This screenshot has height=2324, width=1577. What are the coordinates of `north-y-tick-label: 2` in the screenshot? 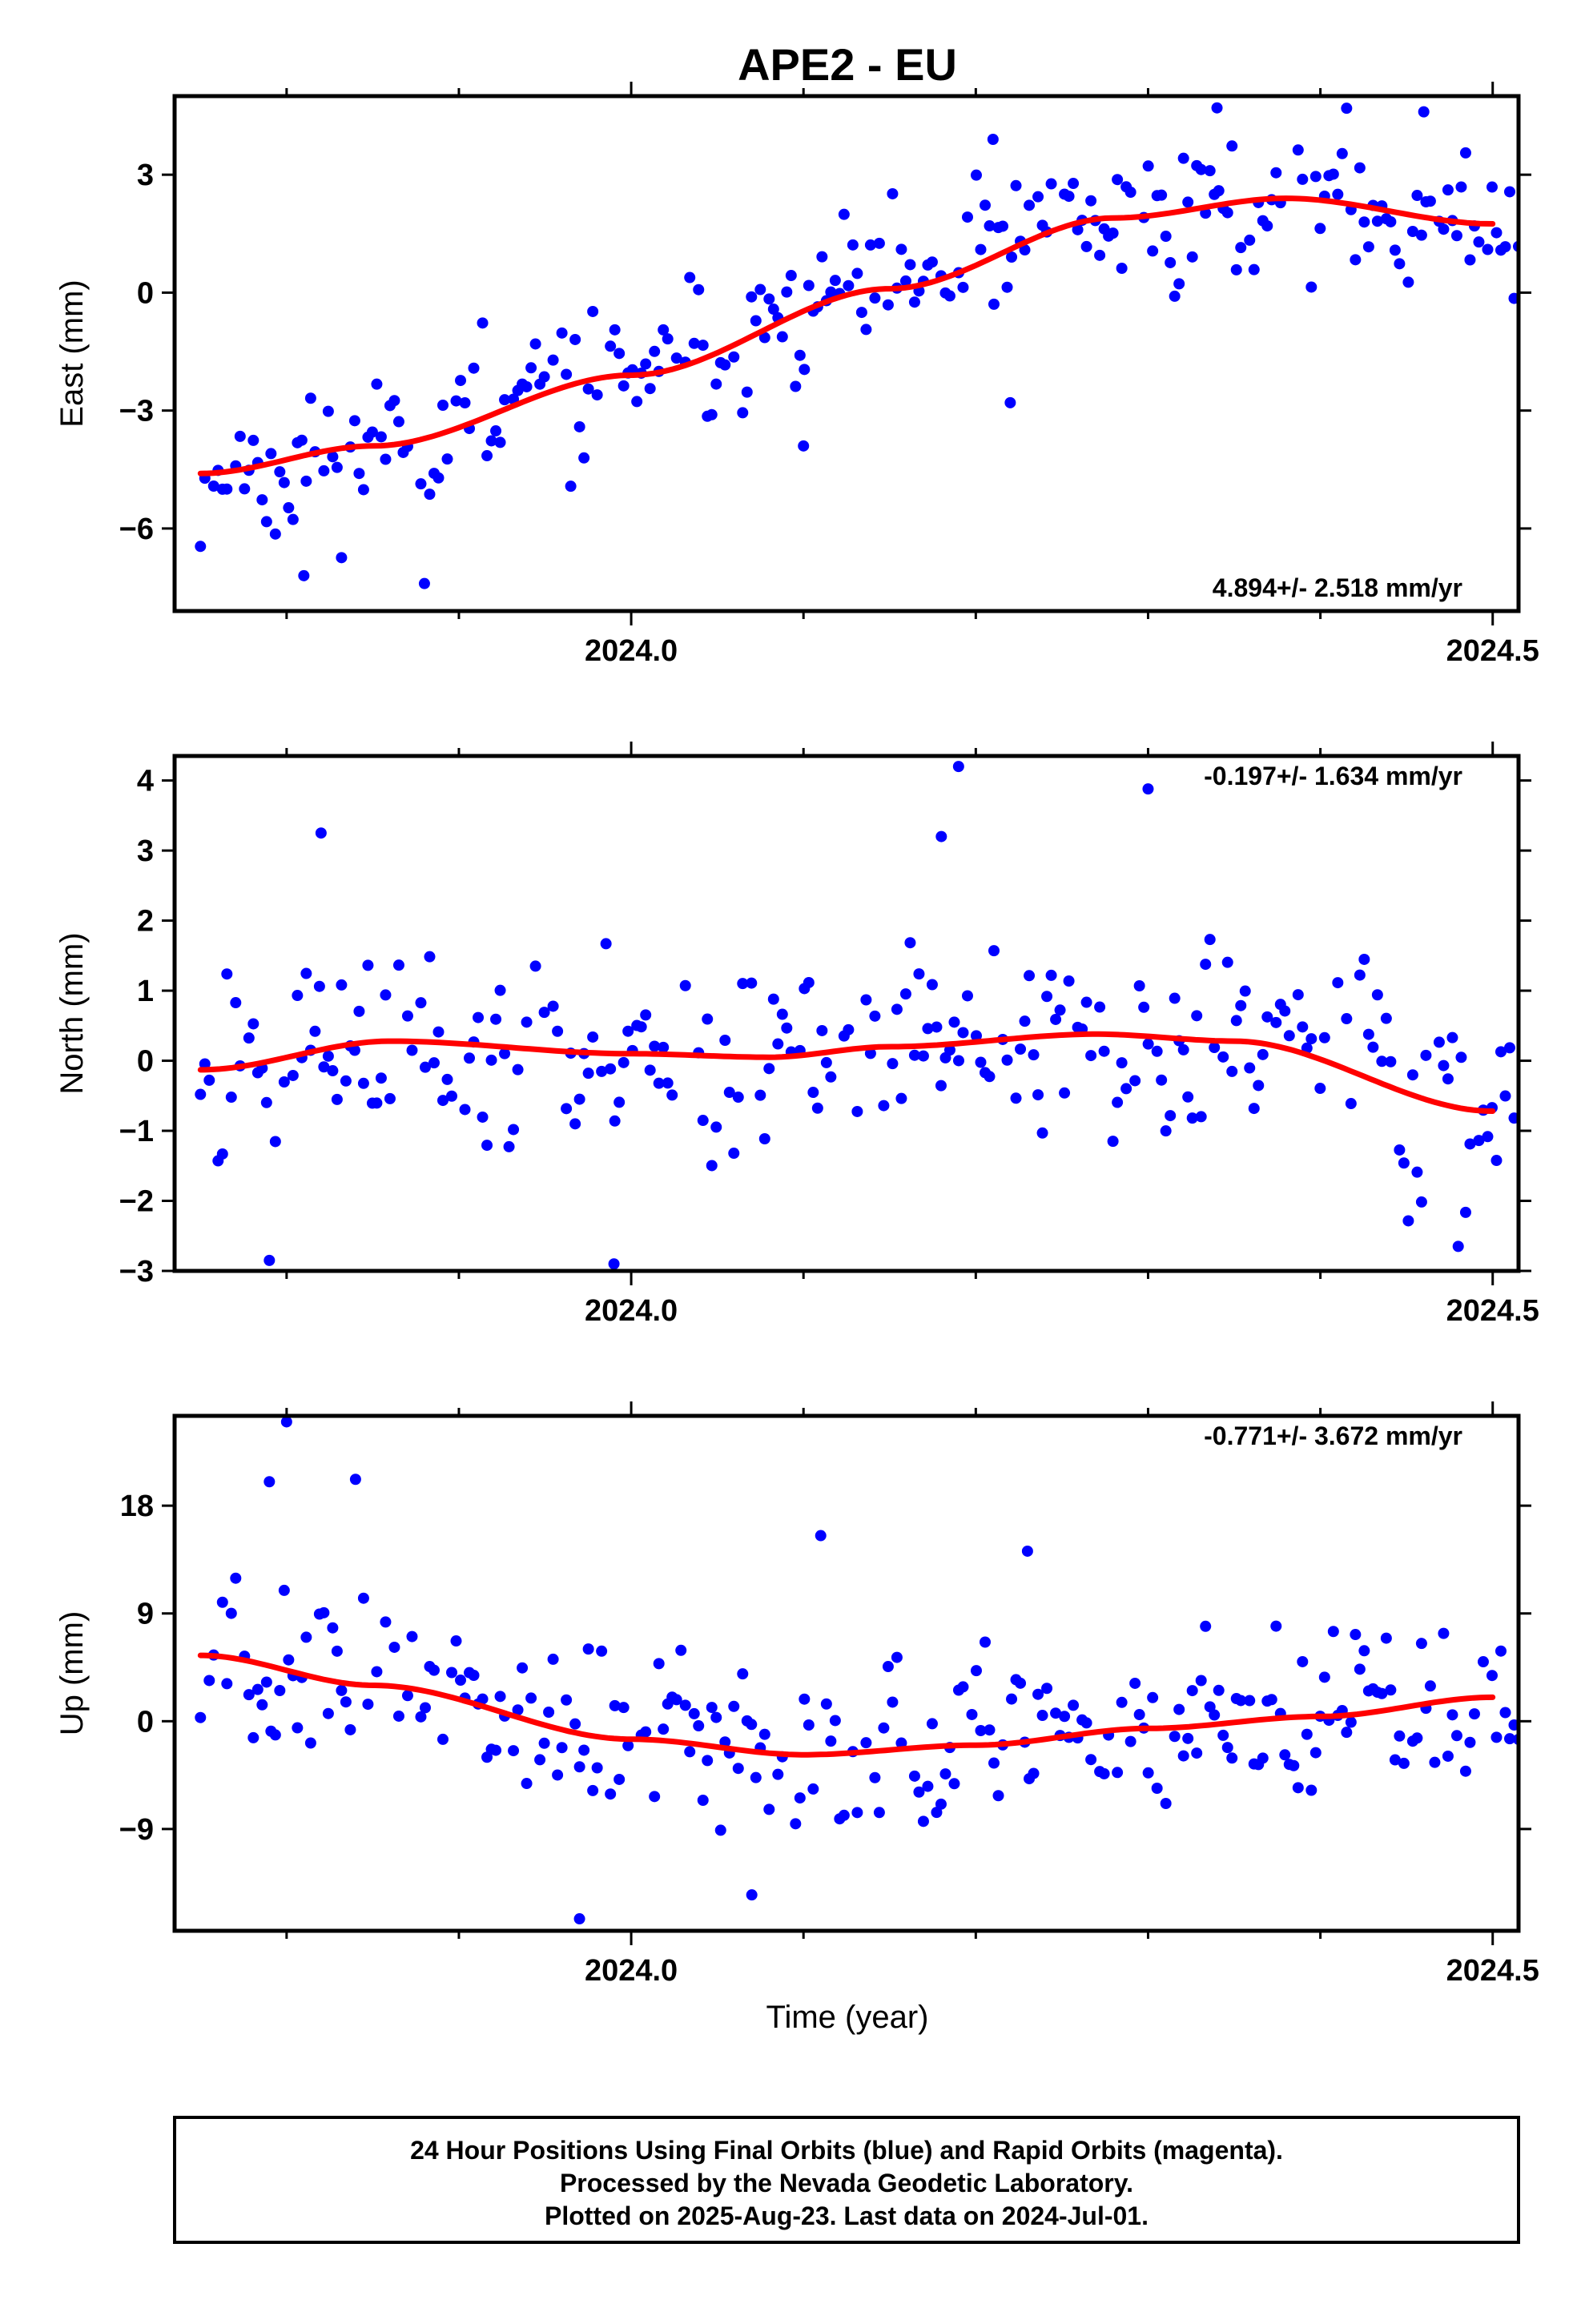 It's located at (145, 922).